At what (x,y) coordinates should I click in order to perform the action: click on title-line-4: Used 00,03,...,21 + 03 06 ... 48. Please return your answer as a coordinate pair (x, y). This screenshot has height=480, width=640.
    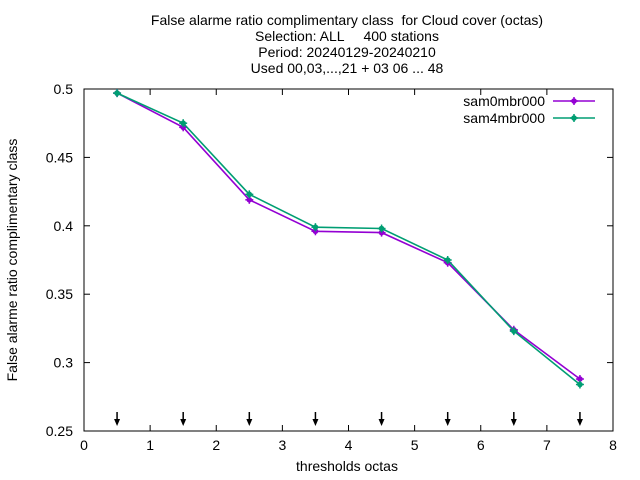
    Looking at the image, I should click on (347, 68).